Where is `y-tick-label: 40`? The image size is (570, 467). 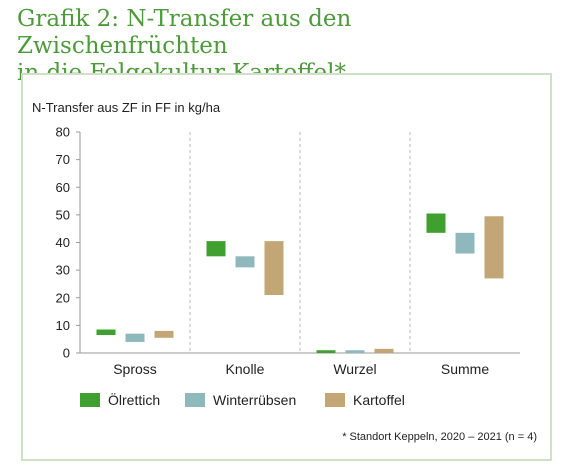
y-tick-label: 40 is located at coordinates (63, 242).